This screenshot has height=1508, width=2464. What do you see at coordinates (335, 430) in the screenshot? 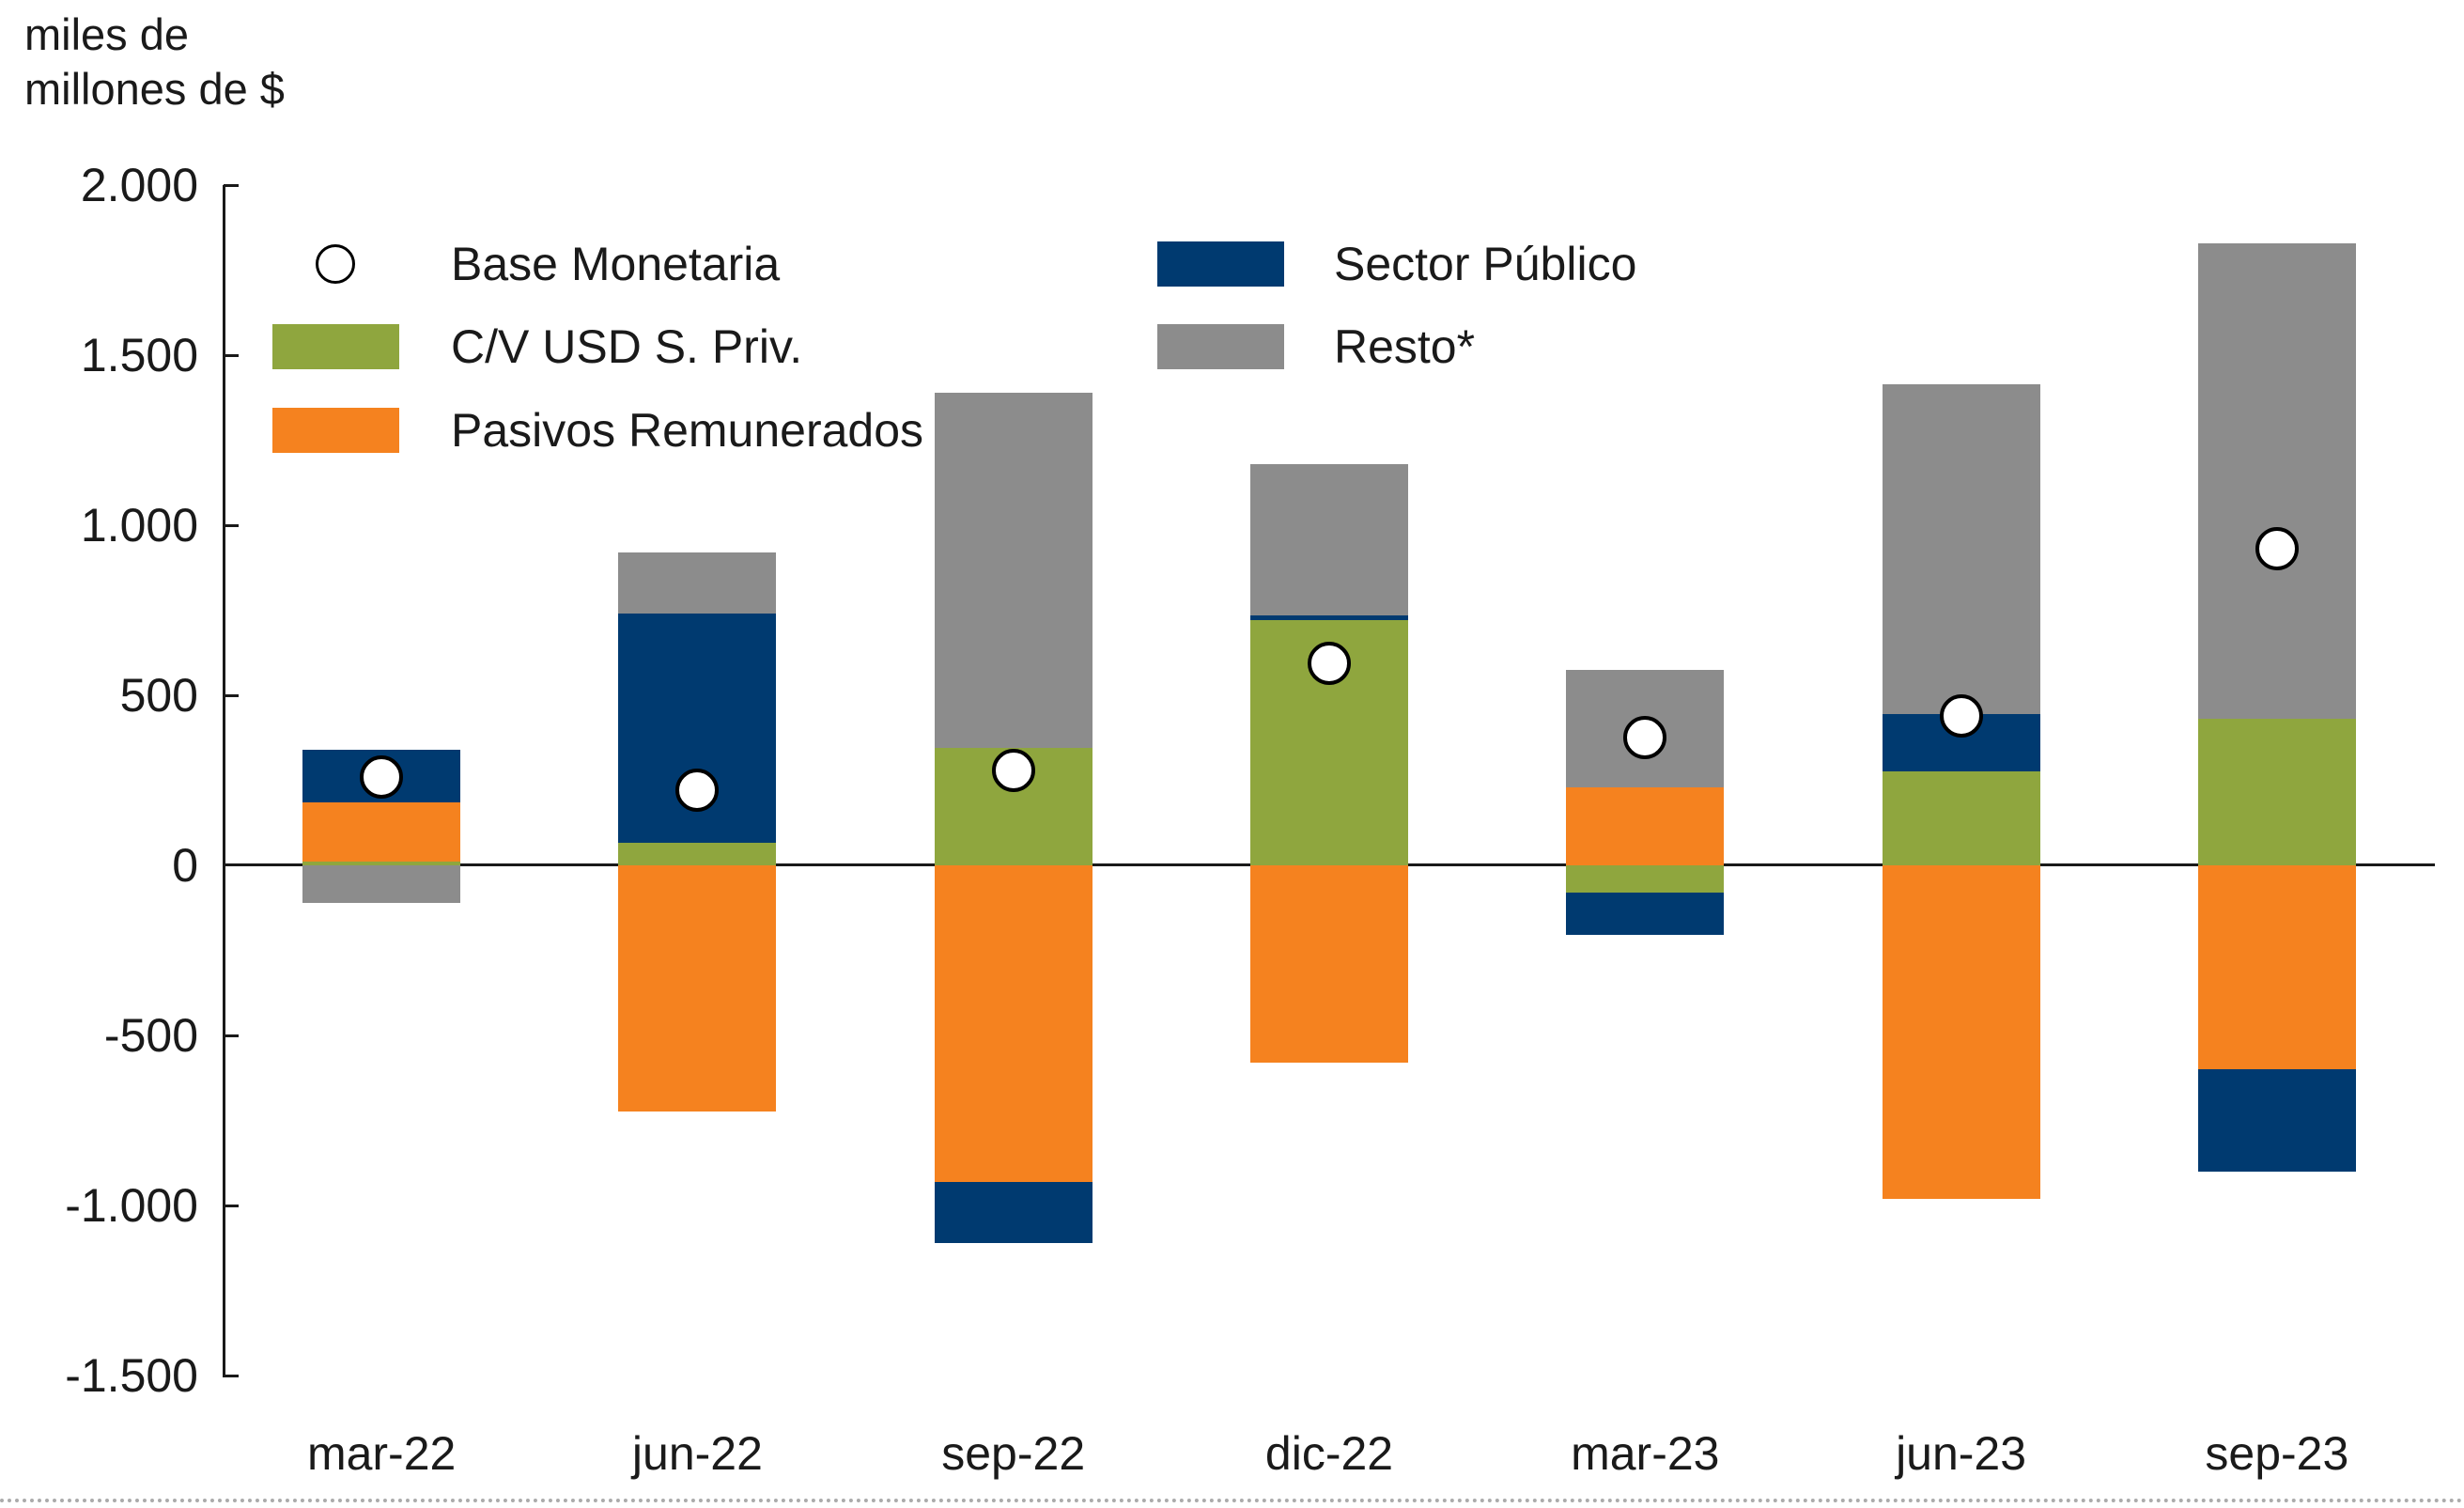
I see `legend-swatch-pasivos-remunerados` at bounding box center [335, 430].